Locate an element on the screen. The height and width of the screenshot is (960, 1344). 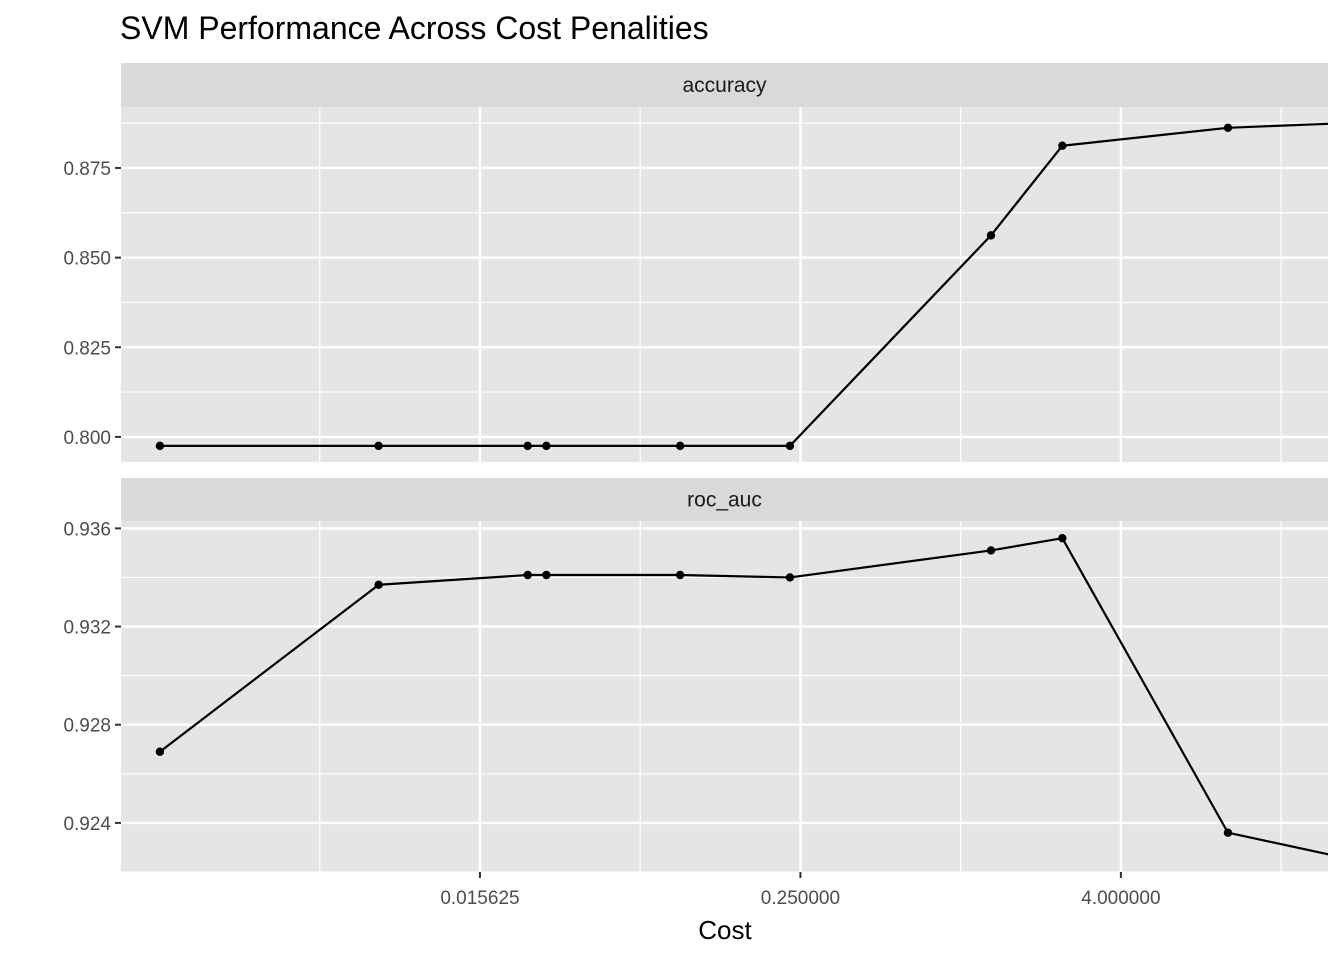
facet-strip-label: accuracy is located at coordinates (724, 85).